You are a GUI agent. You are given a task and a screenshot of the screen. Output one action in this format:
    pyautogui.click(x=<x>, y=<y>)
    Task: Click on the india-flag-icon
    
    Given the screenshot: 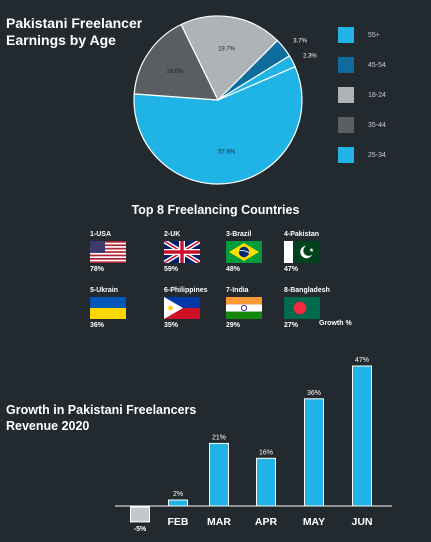 What is the action you would take?
    pyautogui.click(x=244, y=308)
    